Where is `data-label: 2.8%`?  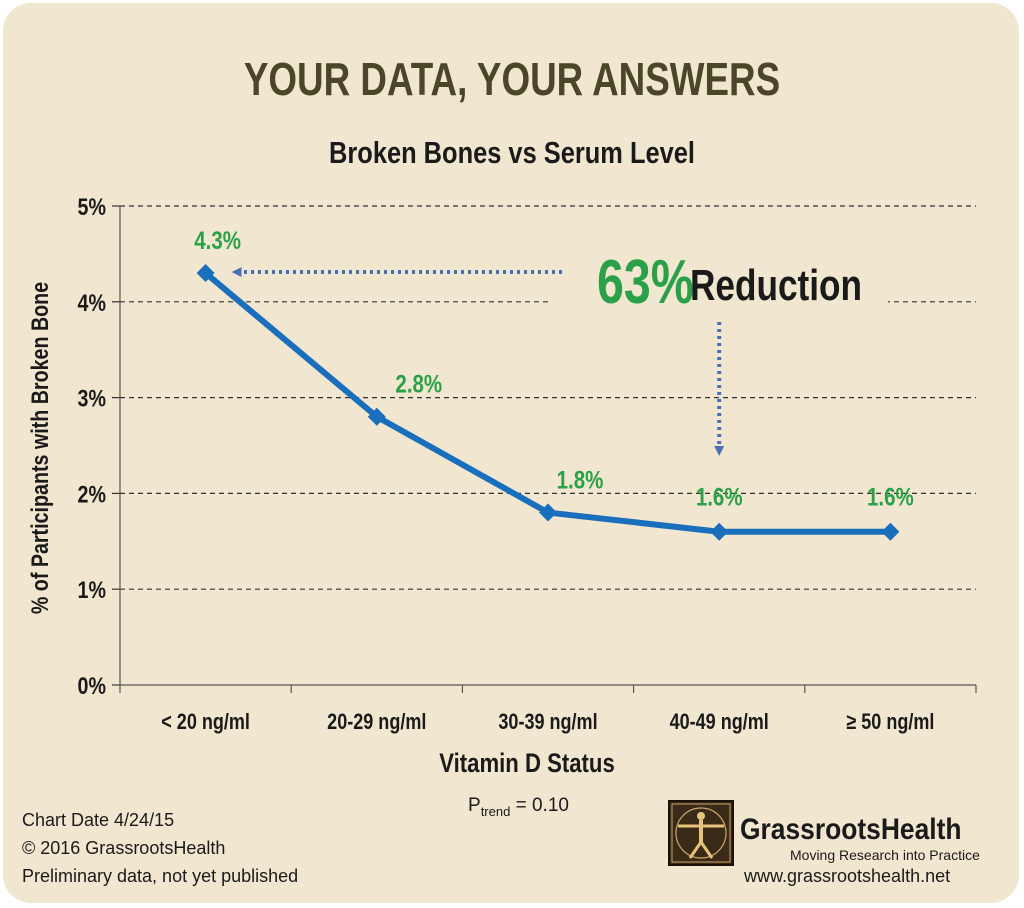
data-label: 2.8% is located at coordinates (418, 384).